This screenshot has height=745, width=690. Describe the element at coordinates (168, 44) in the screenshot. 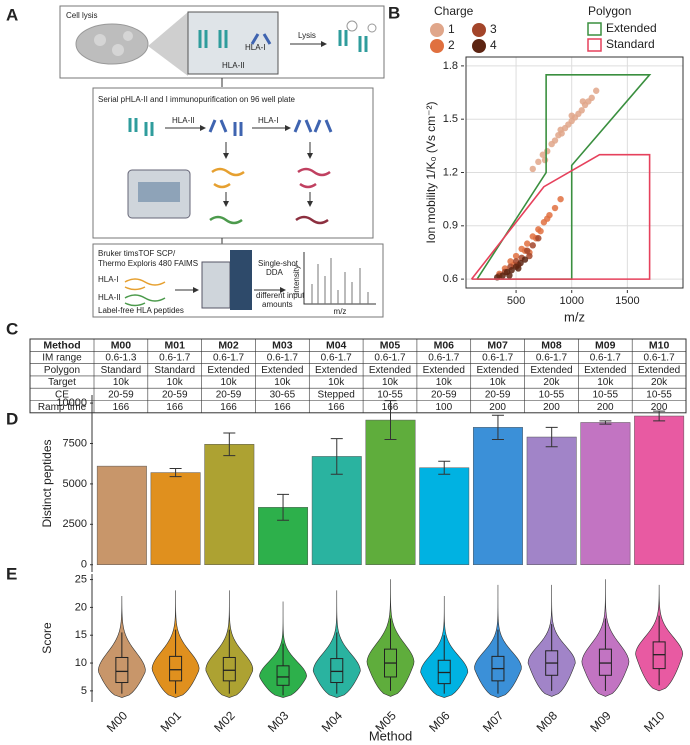

I see `zoom-cone` at that location.